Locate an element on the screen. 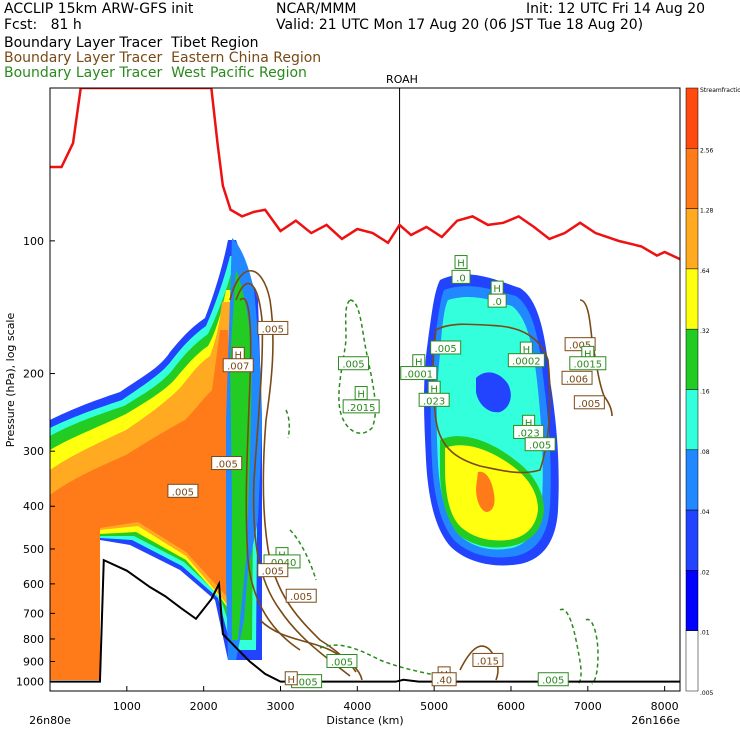 The image size is (740, 740). x-tick-label: 2000 is located at coordinates (204, 706).